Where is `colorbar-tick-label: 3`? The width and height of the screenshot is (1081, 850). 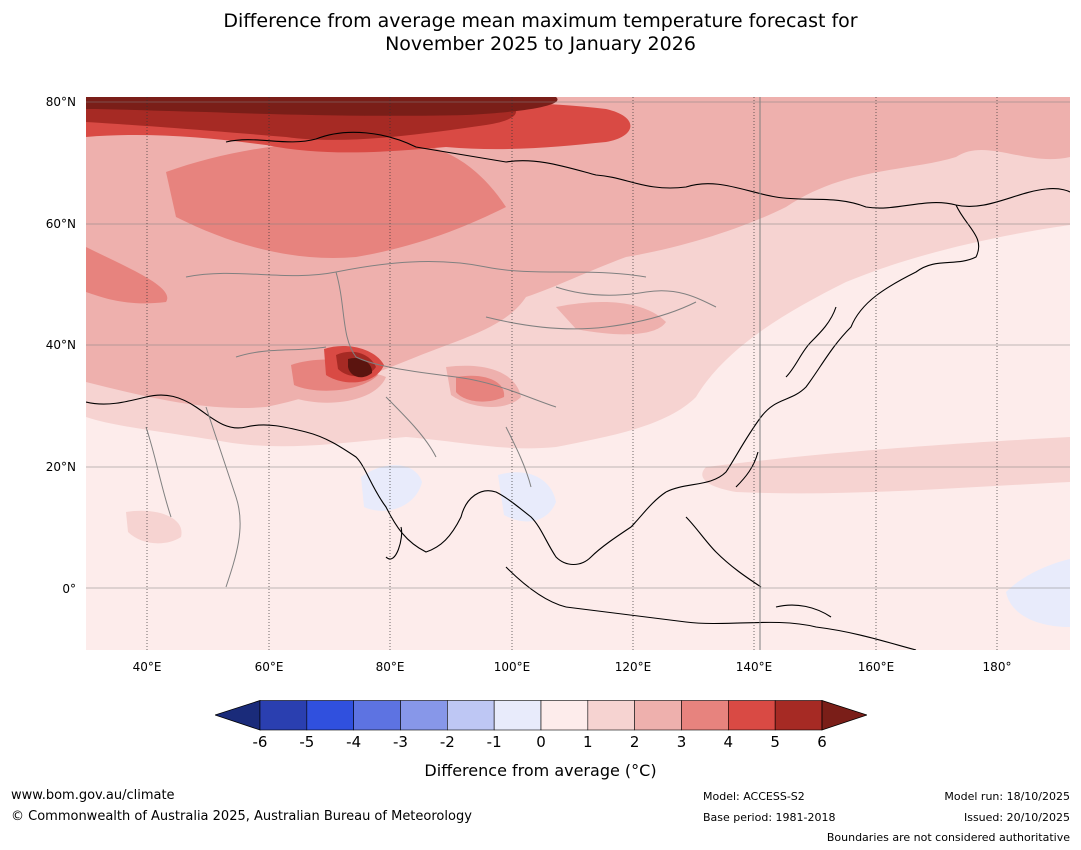 colorbar-tick-label: 3 is located at coordinates (681, 742).